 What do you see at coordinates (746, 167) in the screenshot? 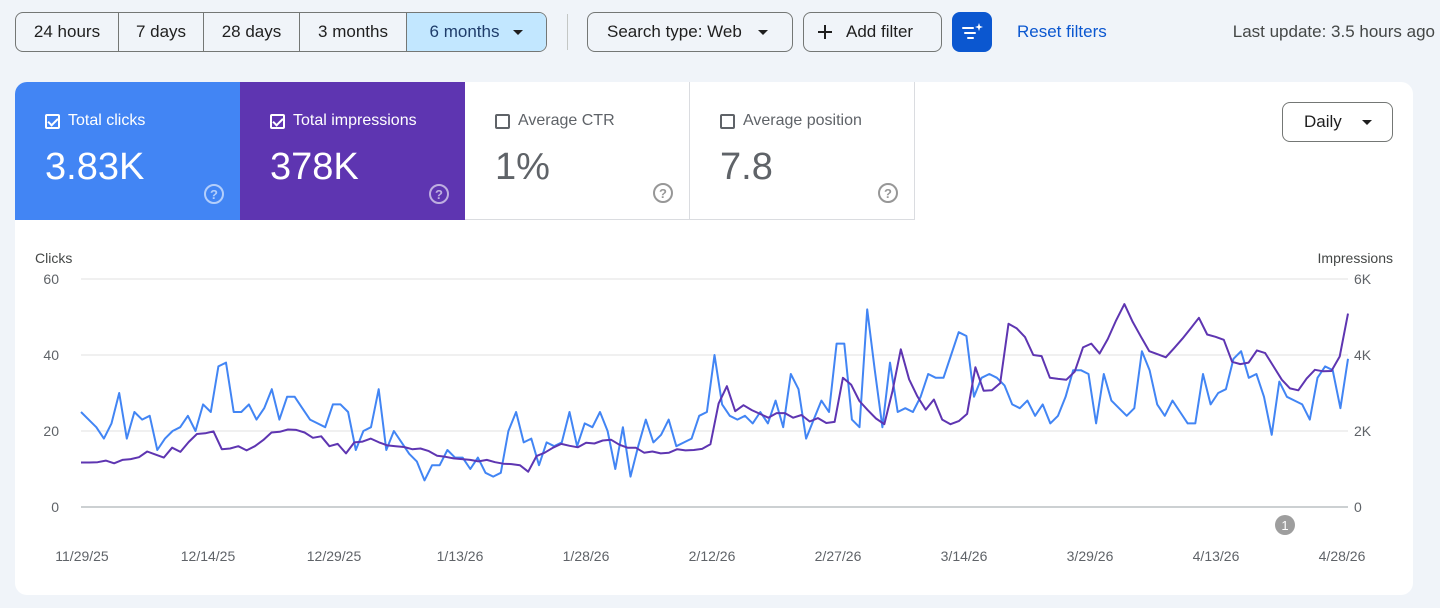
I see `metric-value: 7.8` at bounding box center [746, 167].